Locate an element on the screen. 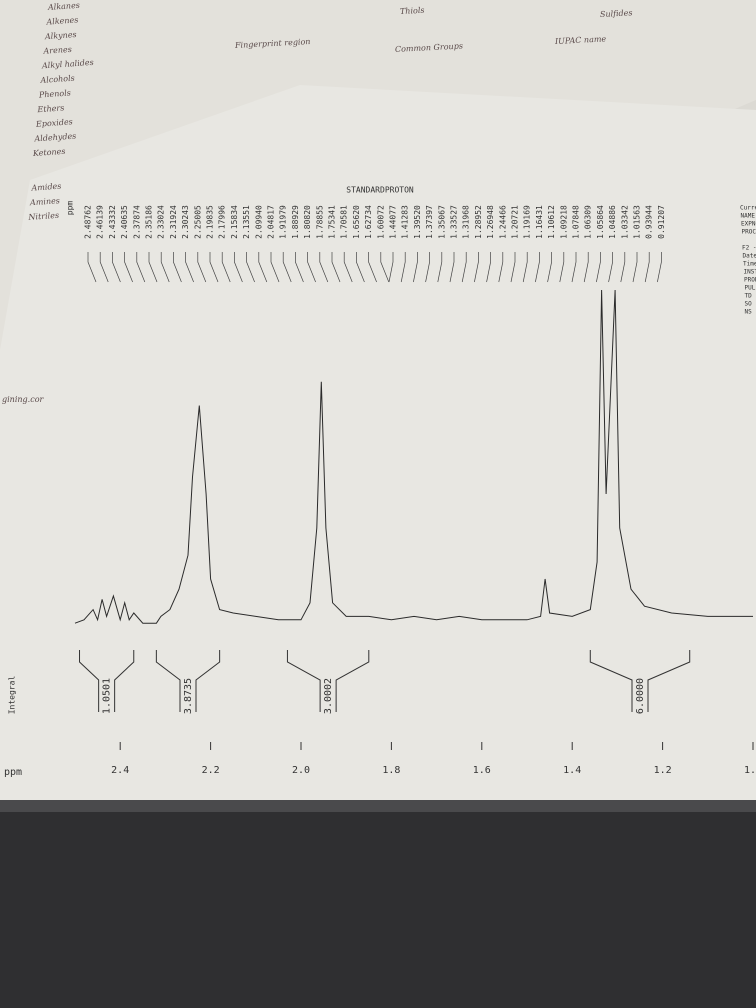 This screenshot has height=1008, width=756. peak-label: 1.16431 is located at coordinates (539, 222).